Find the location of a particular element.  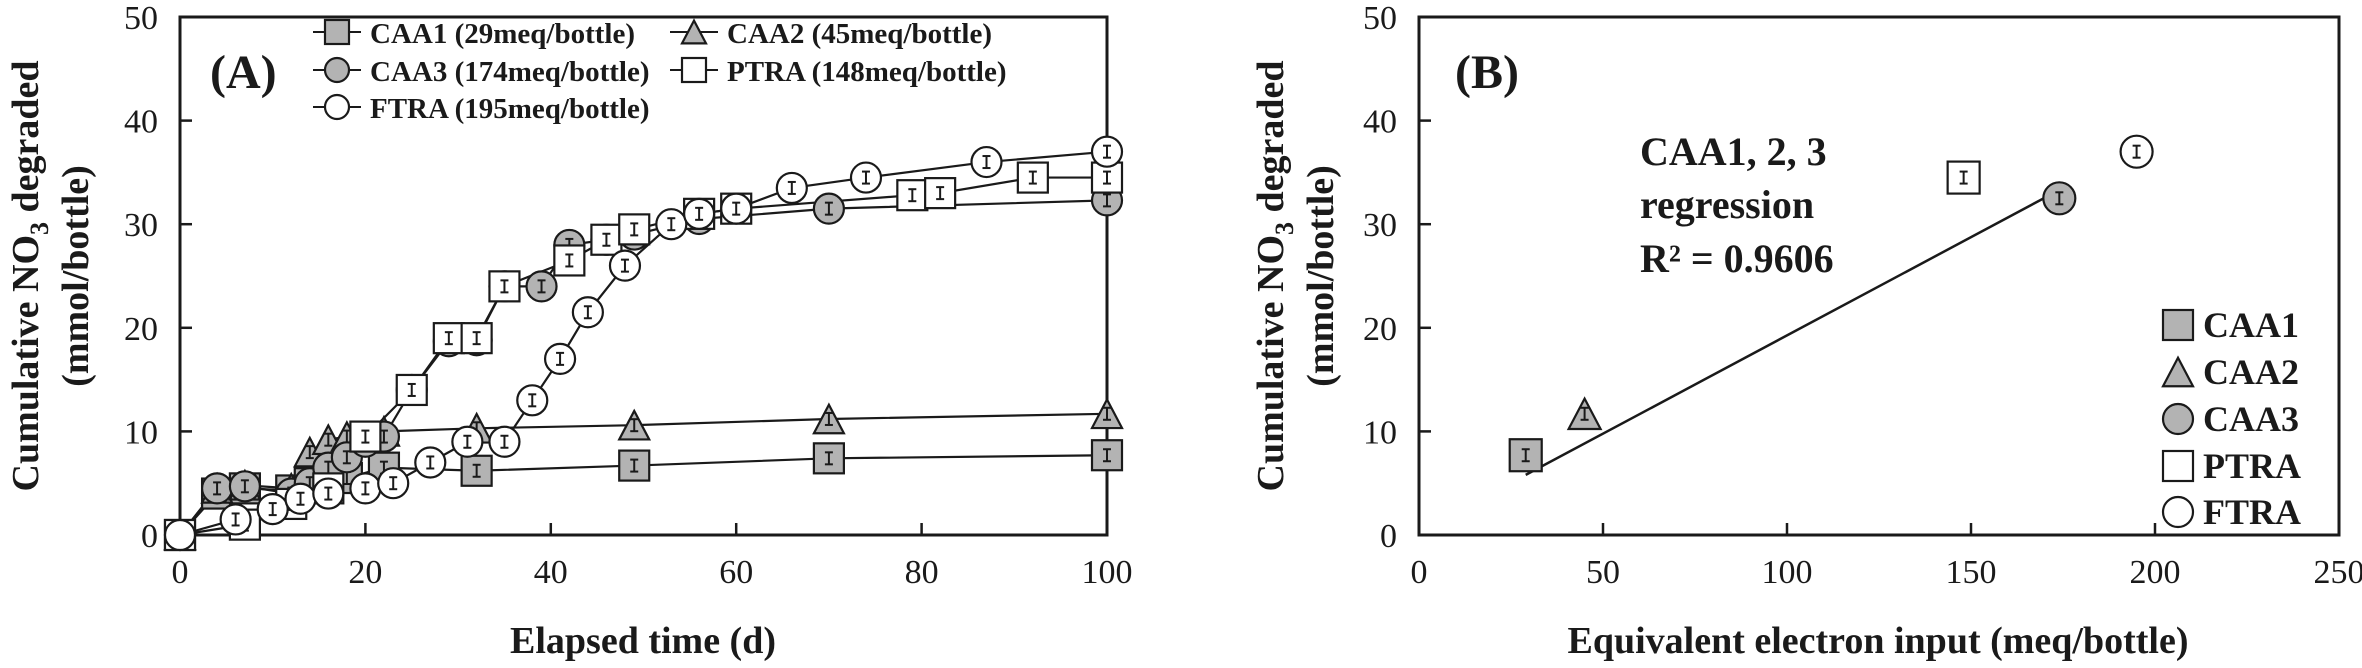

panel-a-y-tick-label: 0 is located at coordinates (149, 536).